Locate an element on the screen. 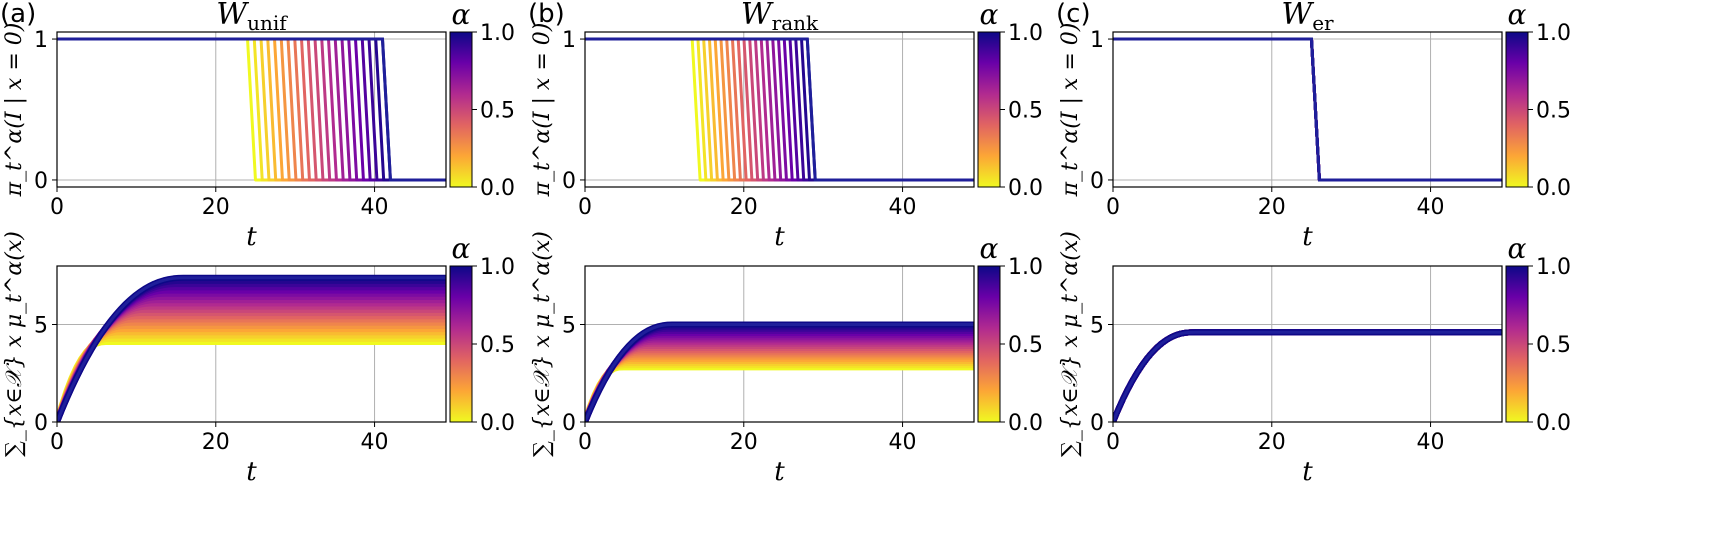 Image resolution: width=1713 pixels, height=533 pixels. x-tick-label: 20 is located at coordinates (744, 207).